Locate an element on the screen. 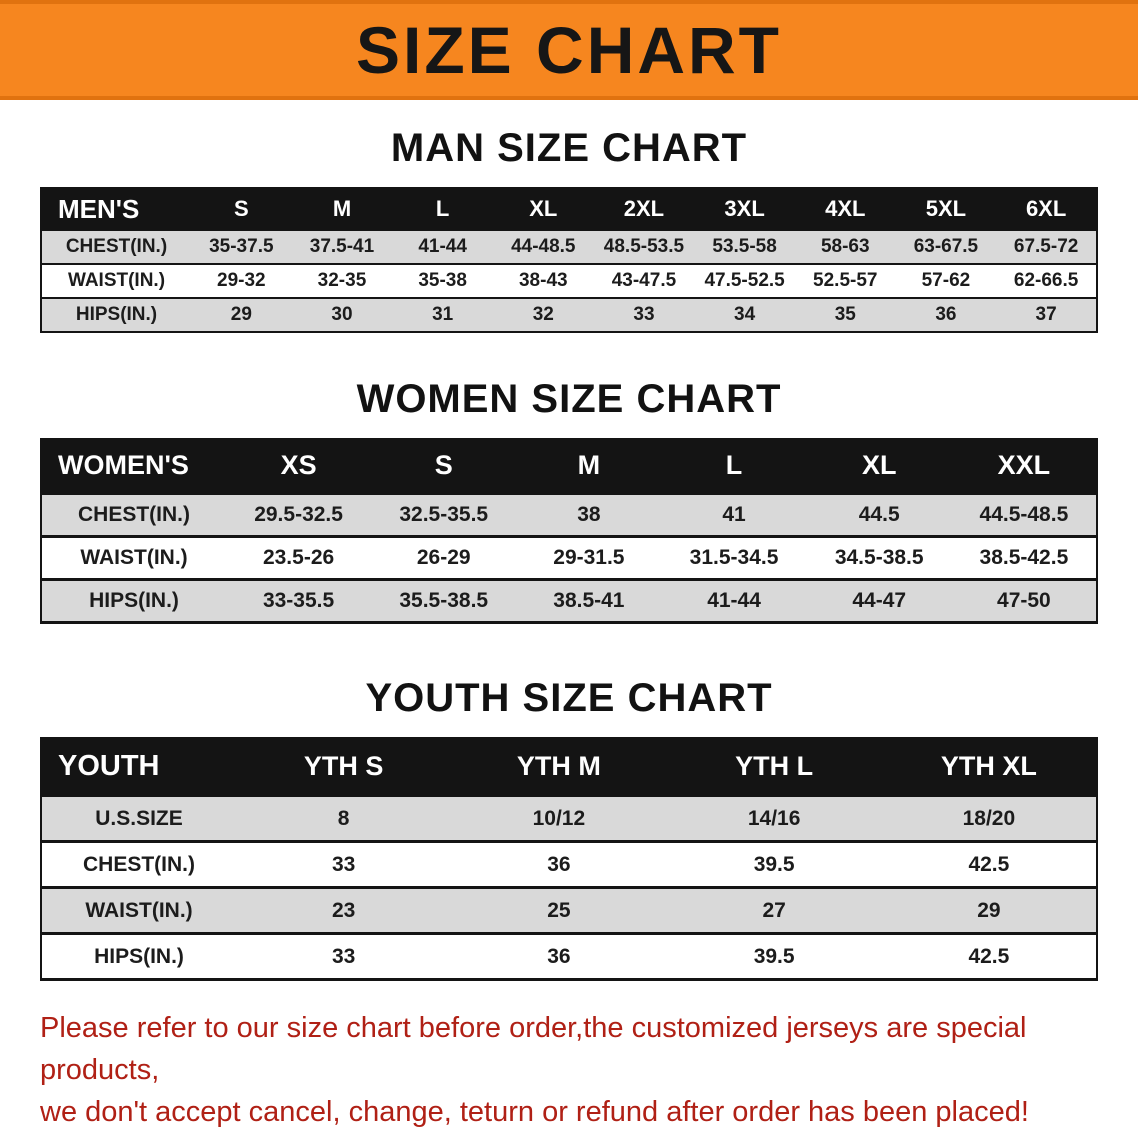 This screenshot has height=1132, width=1138. value-cell: 31.5-34.5 is located at coordinates (734, 557).